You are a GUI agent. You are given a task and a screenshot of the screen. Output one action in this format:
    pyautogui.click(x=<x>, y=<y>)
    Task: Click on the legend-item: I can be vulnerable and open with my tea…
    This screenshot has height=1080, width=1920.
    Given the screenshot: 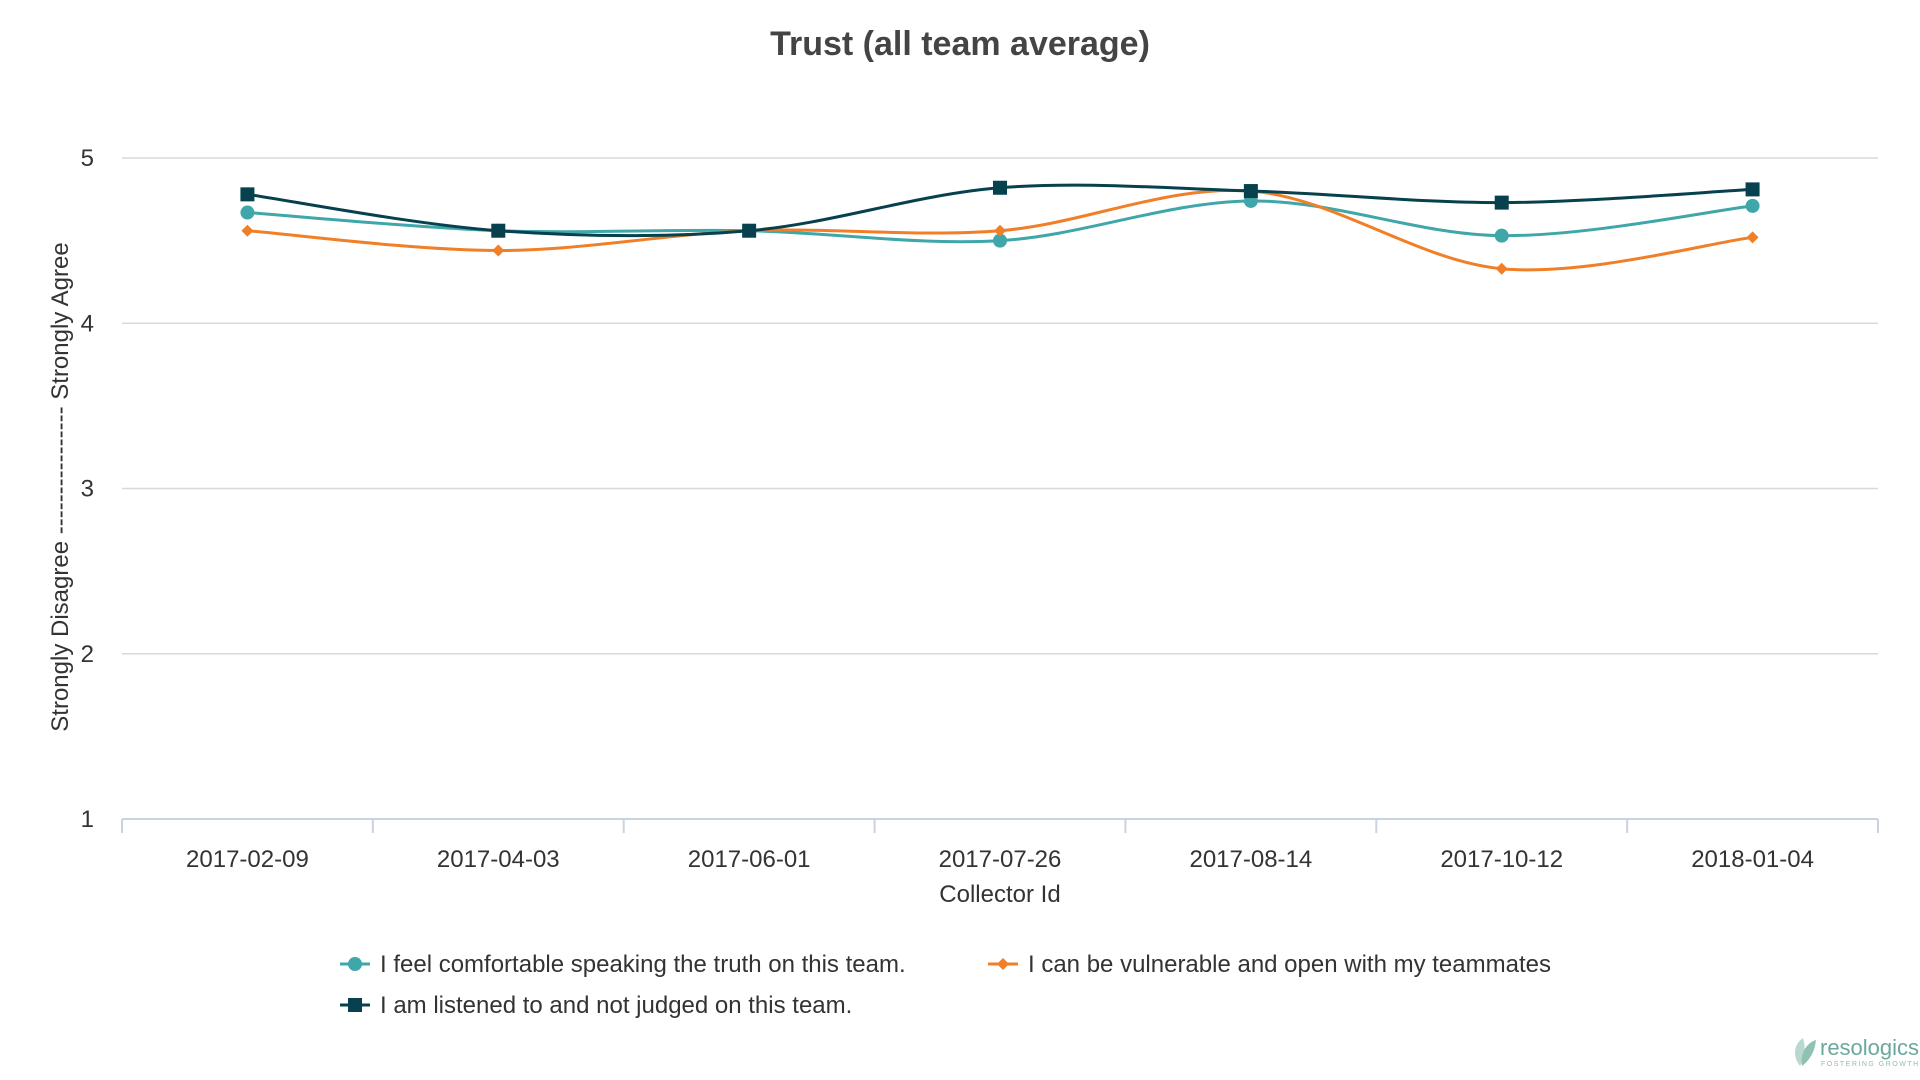 What is the action you would take?
    pyautogui.click(x=1269, y=964)
    